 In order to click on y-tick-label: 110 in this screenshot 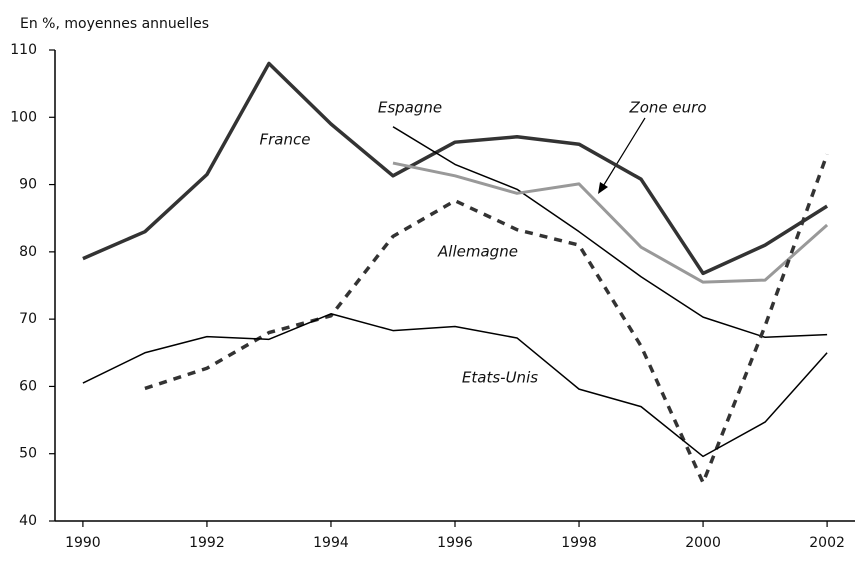, I will do `click(23, 50)`.